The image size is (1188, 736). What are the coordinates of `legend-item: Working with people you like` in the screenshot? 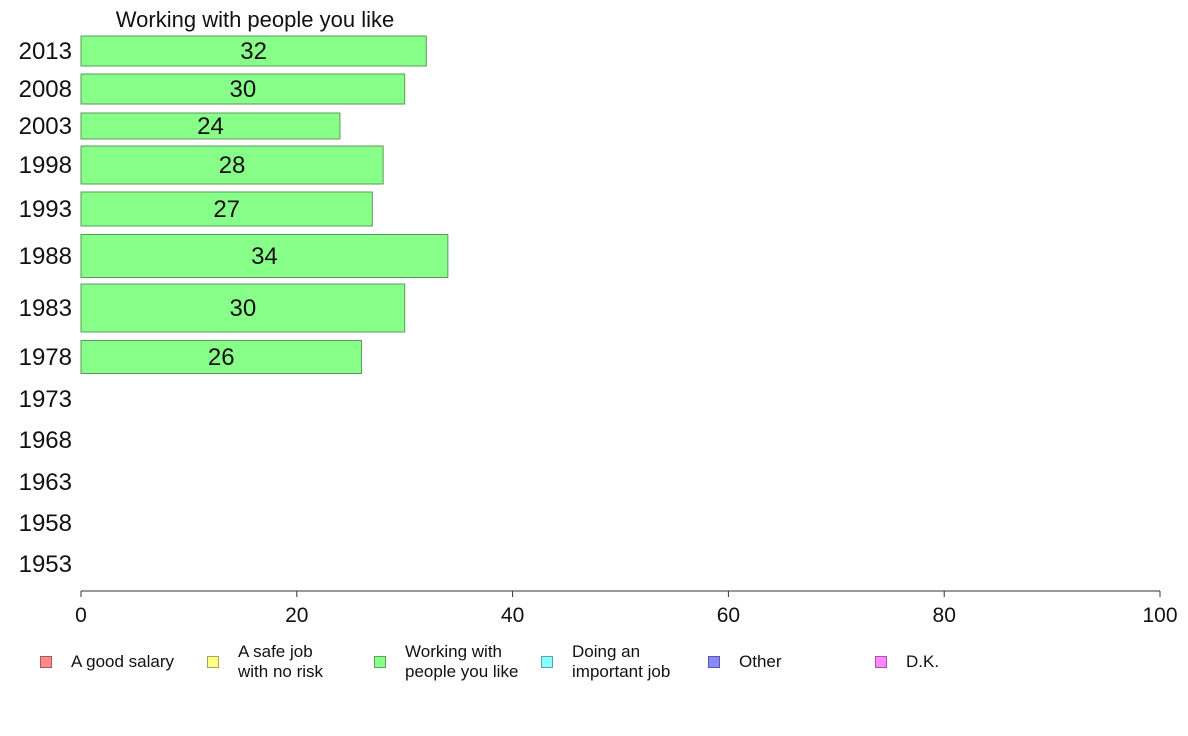 It's located at (446, 662).